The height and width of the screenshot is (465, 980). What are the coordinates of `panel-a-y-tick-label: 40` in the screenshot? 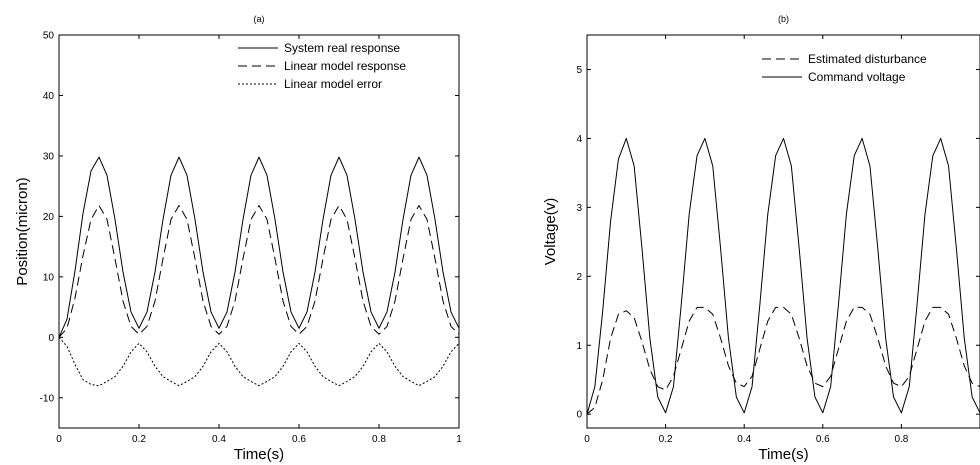 It's located at (49, 96).